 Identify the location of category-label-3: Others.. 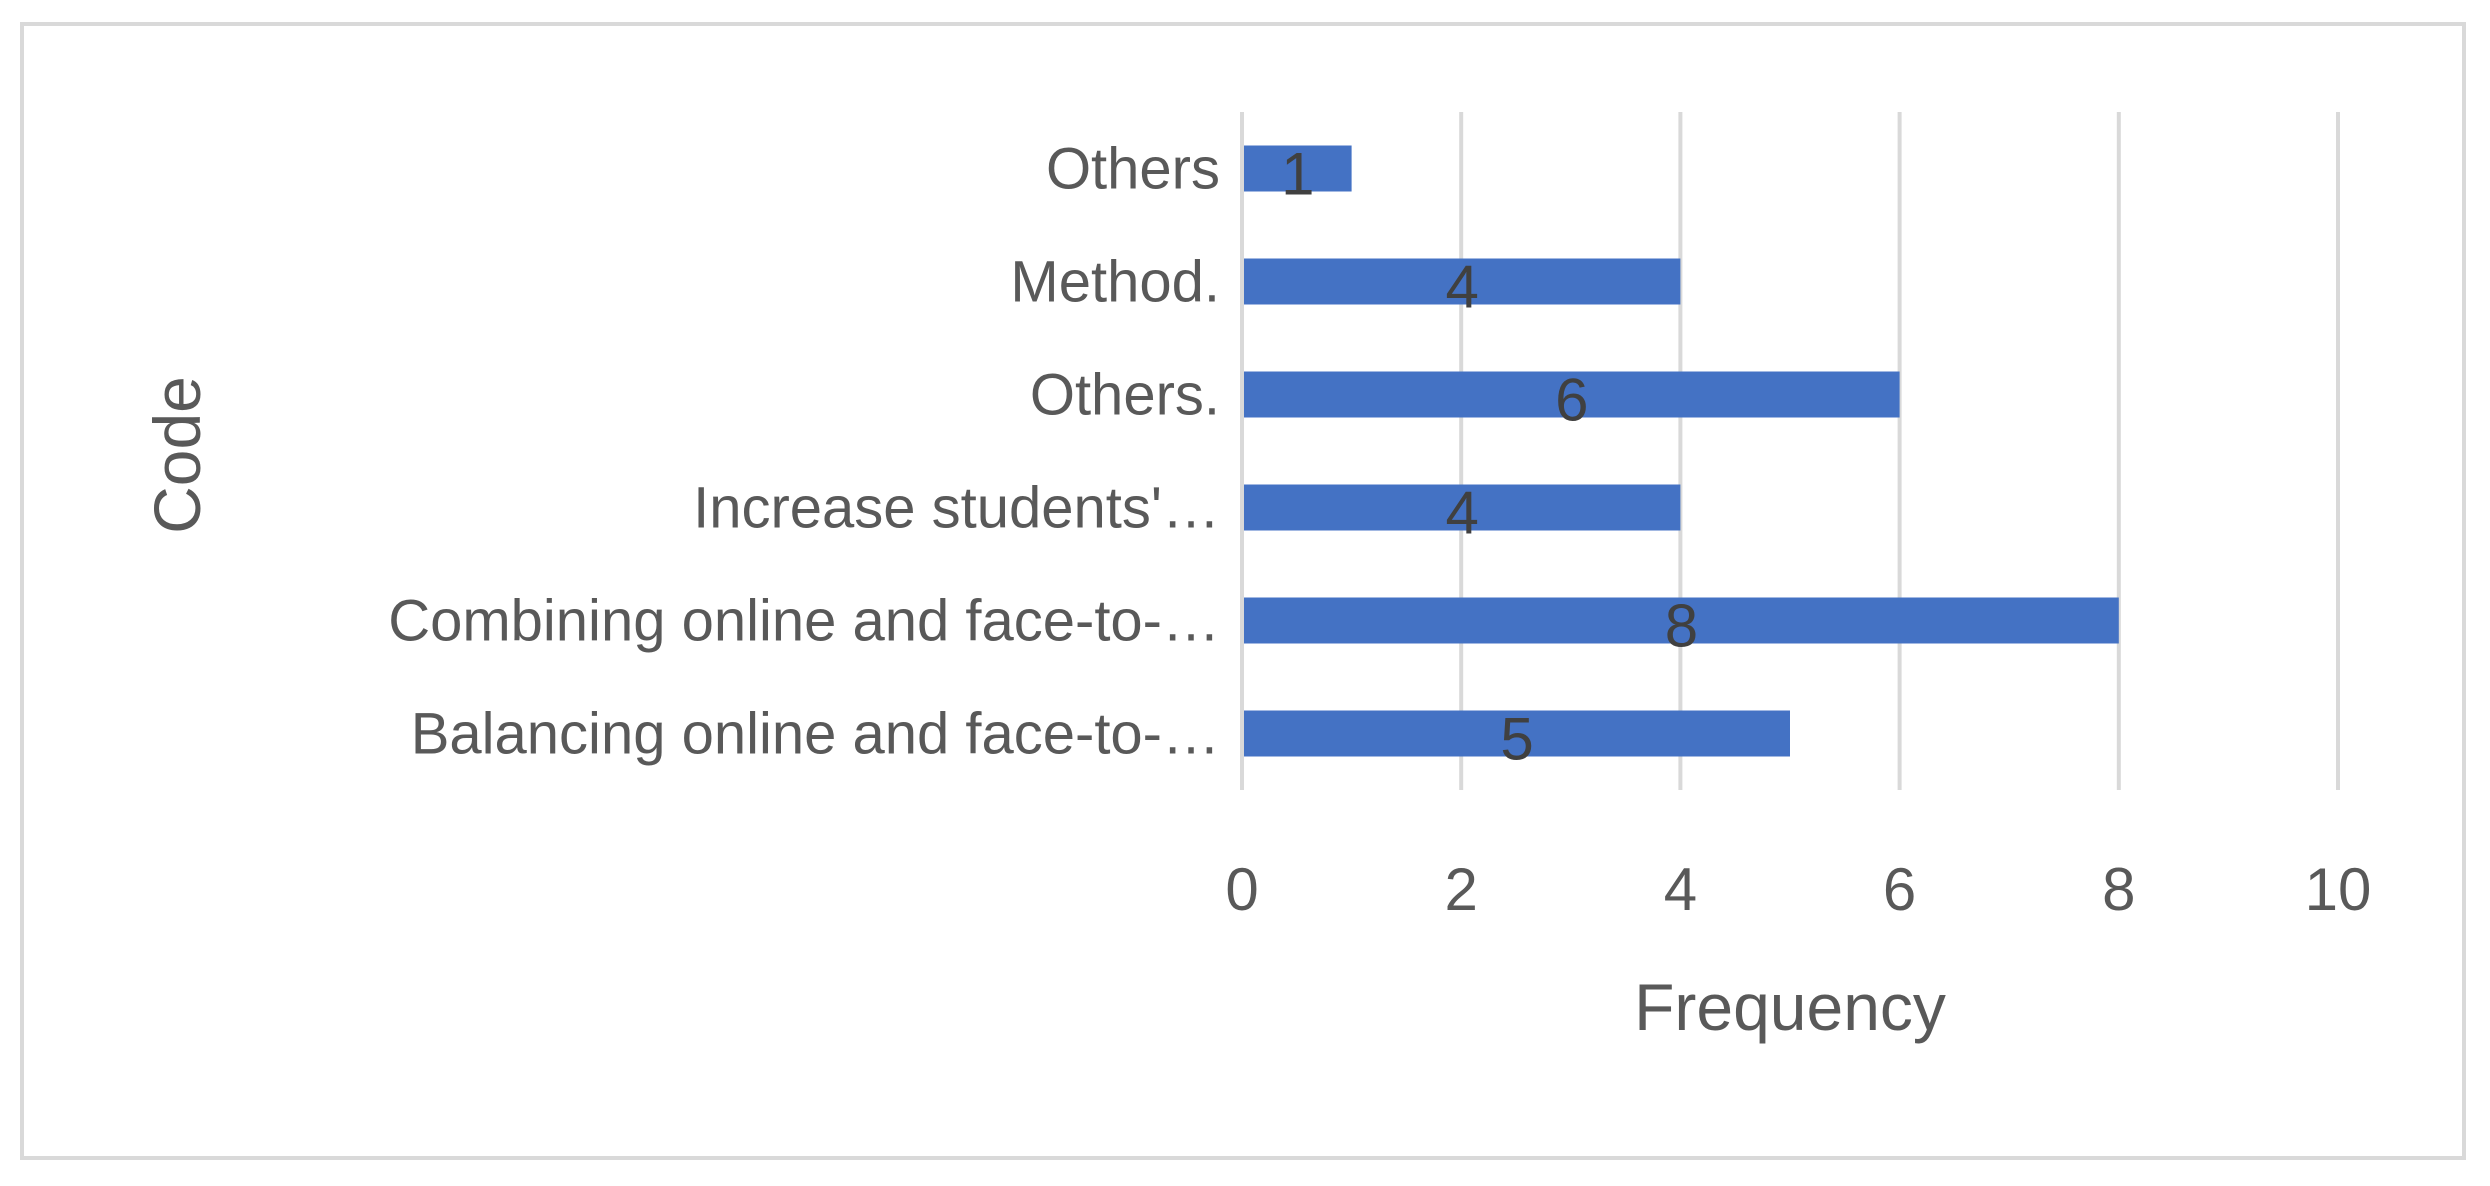
(1125, 395).